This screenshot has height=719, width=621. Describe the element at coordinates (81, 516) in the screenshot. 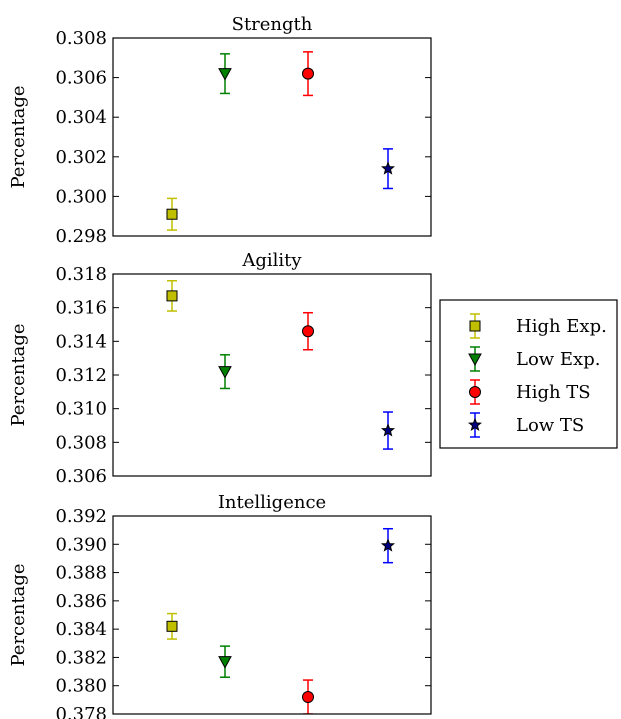

I see `y-tick-label: 0.392` at that location.